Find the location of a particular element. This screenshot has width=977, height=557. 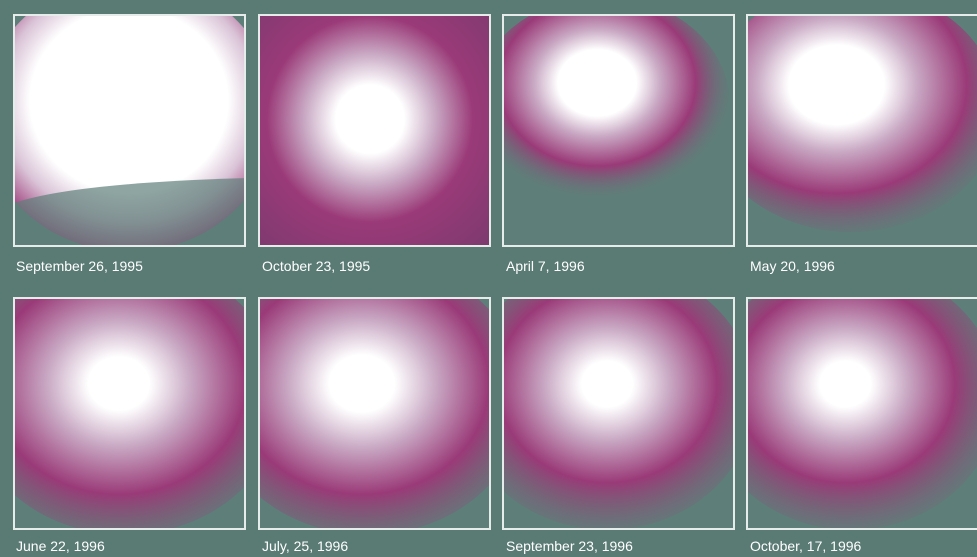

caption-5: June 22, 1996 is located at coordinates (60, 546).